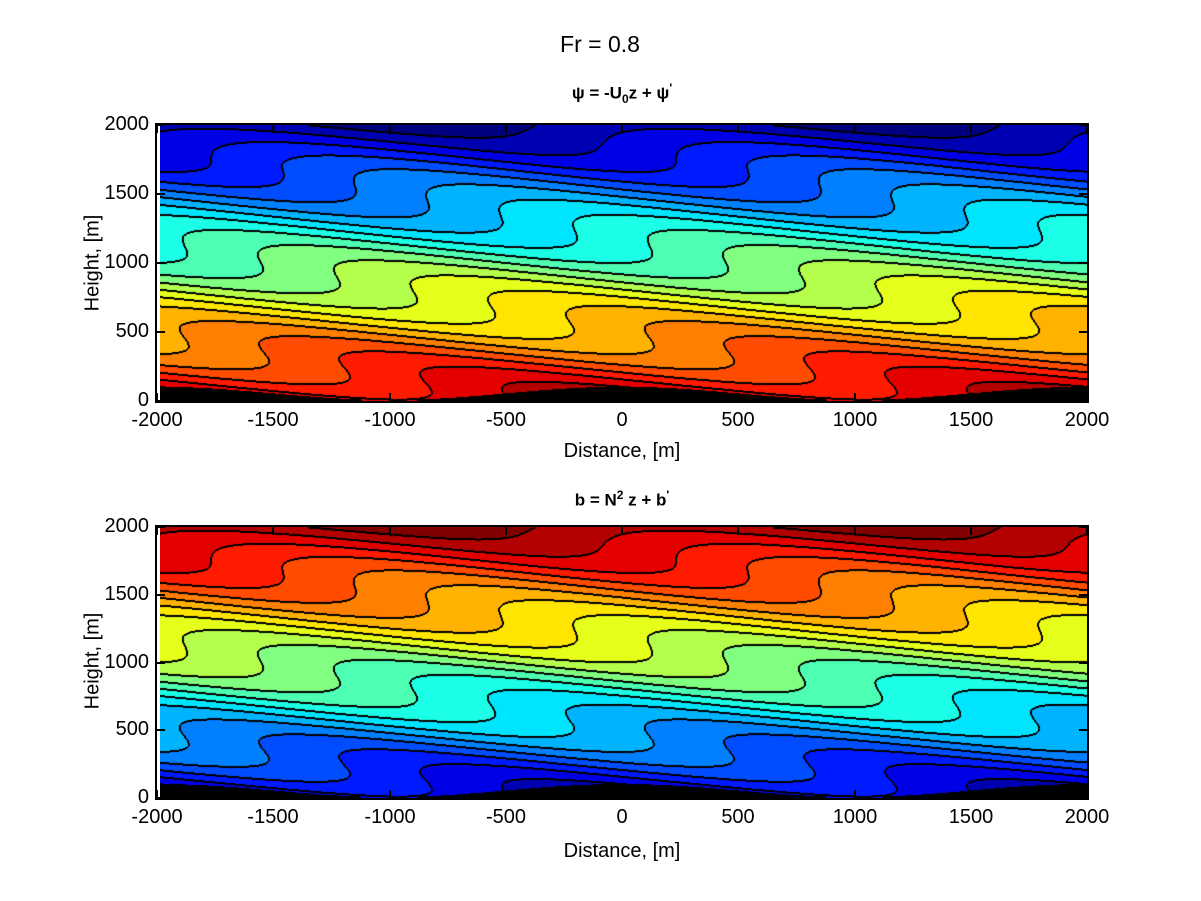 This screenshot has width=1201, height=901. What do you see at coordinates (620, 495) in the screenshot?
I see `b-title-superscript: 2` at bounding box center [620, 495].